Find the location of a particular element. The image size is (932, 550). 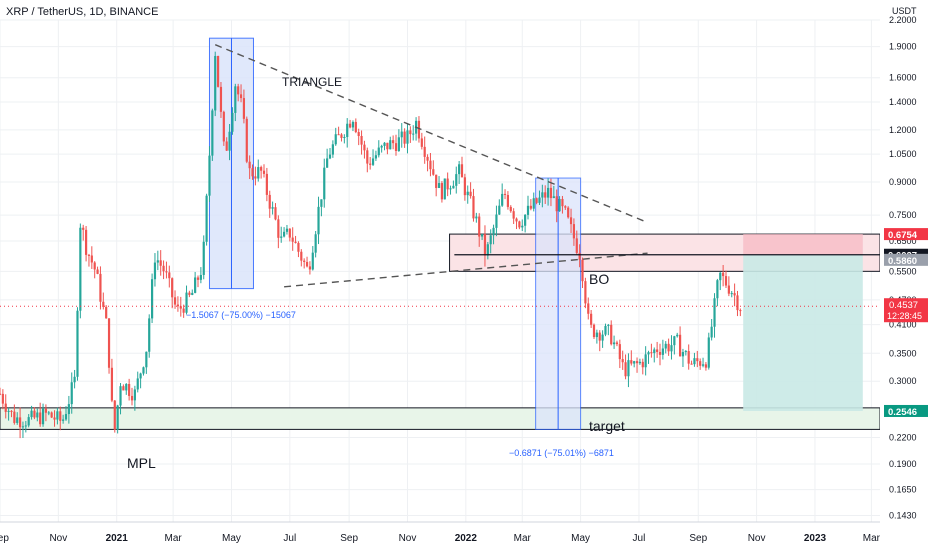

y-tick-label: 0.1900 is located at coordinates (903, 464).